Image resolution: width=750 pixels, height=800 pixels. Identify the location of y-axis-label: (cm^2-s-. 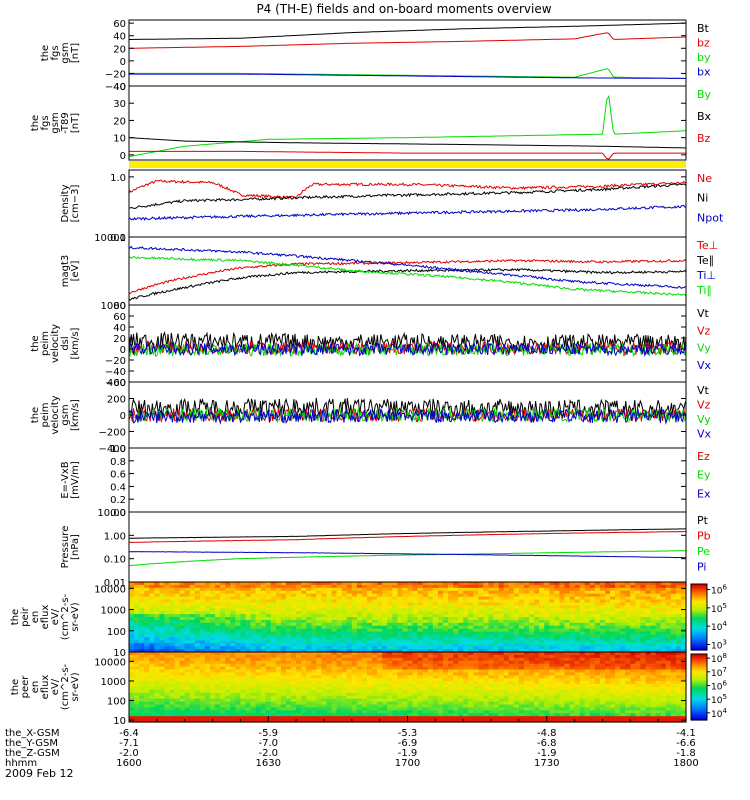
(65, 616).